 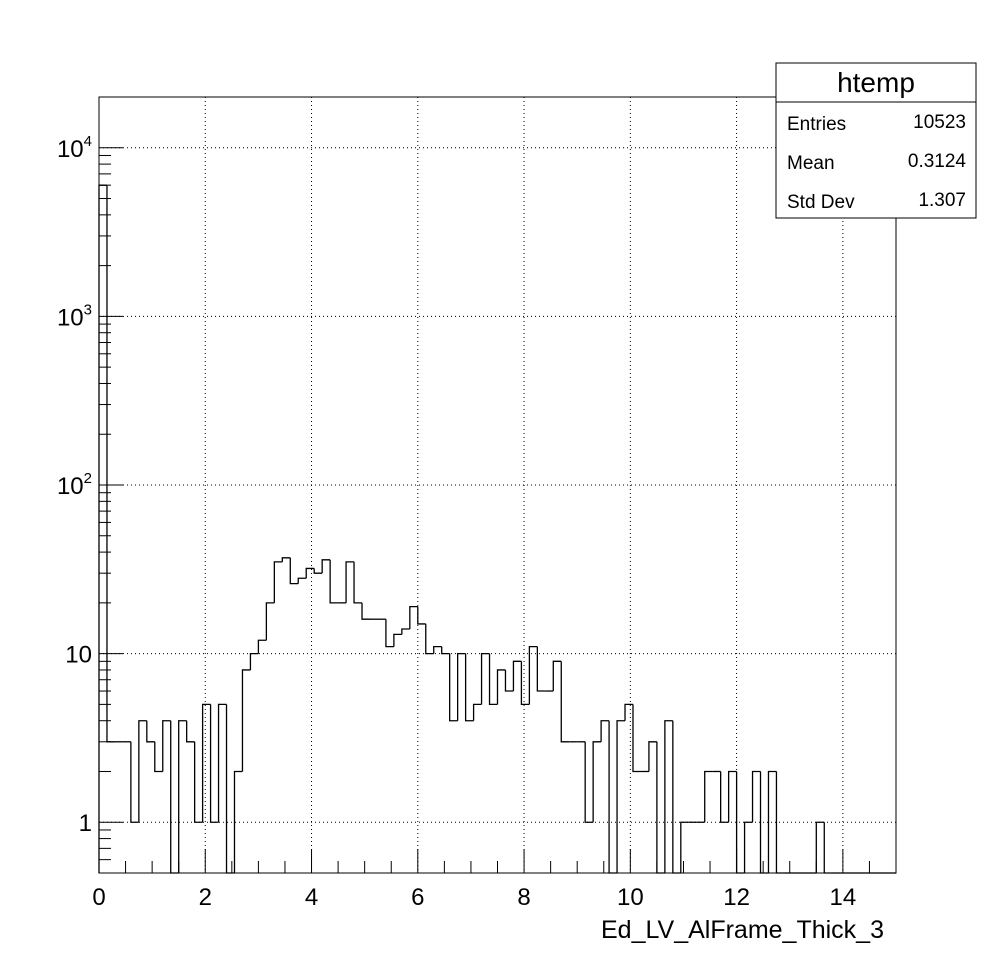 What do you see at coordinates (821, 202) in the screenshot?
I see `stats-stddev-label: Std Dev` at bounding box center [821, 202].